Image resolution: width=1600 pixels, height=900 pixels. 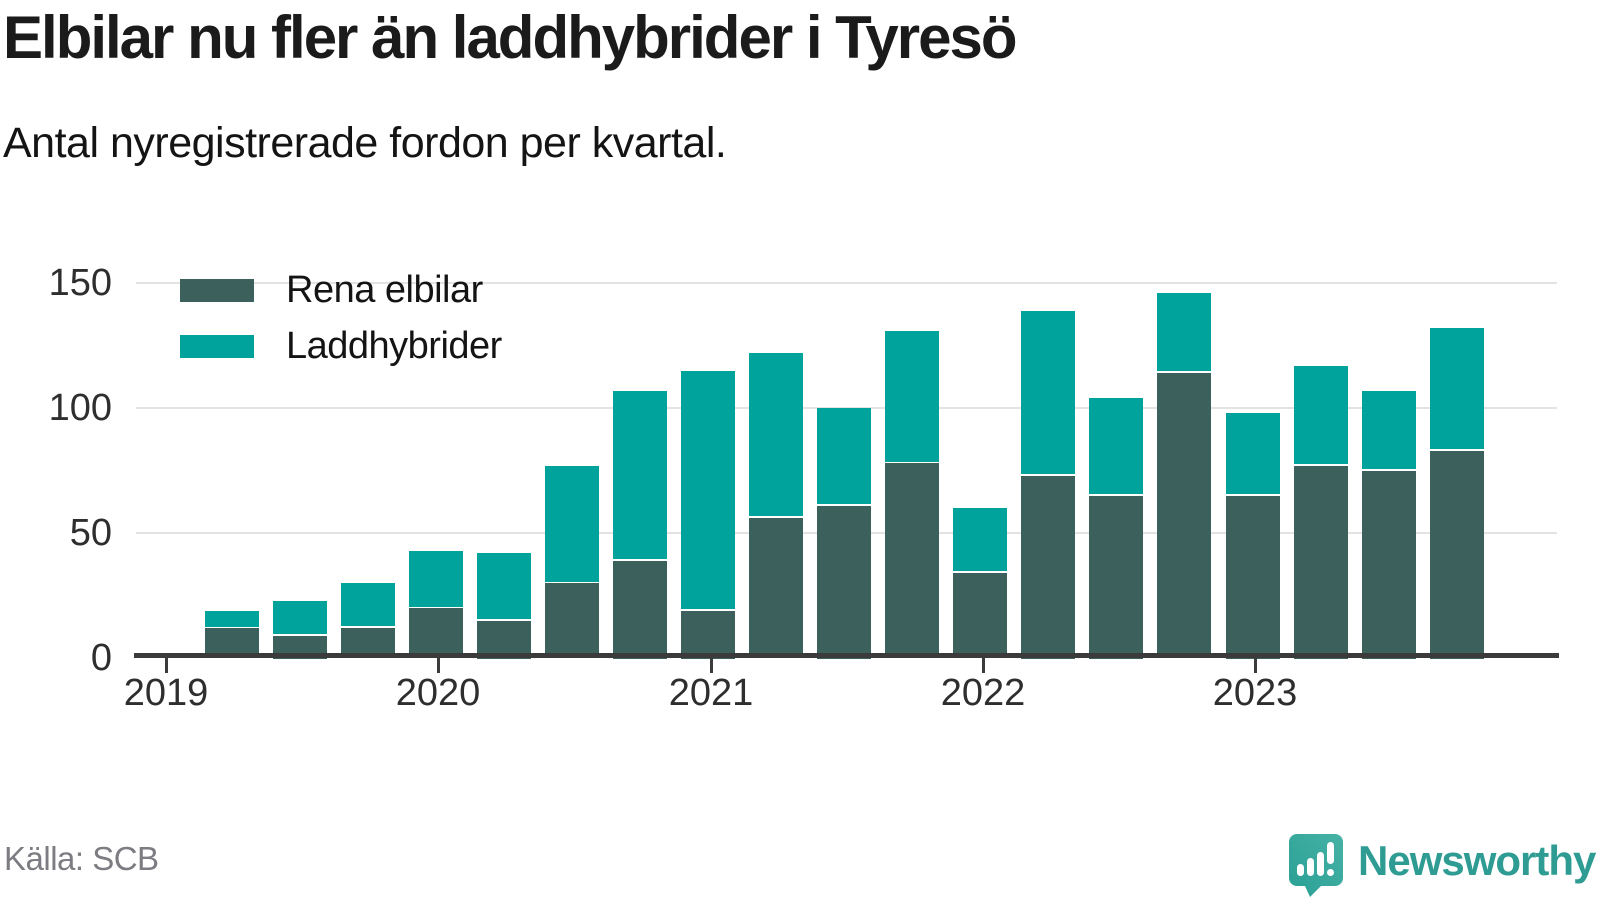 What do you see at coordinates (217, 346) in the screenshot?
I see `legend-swatch-laddhybrider` at bounding box center [217, 346].